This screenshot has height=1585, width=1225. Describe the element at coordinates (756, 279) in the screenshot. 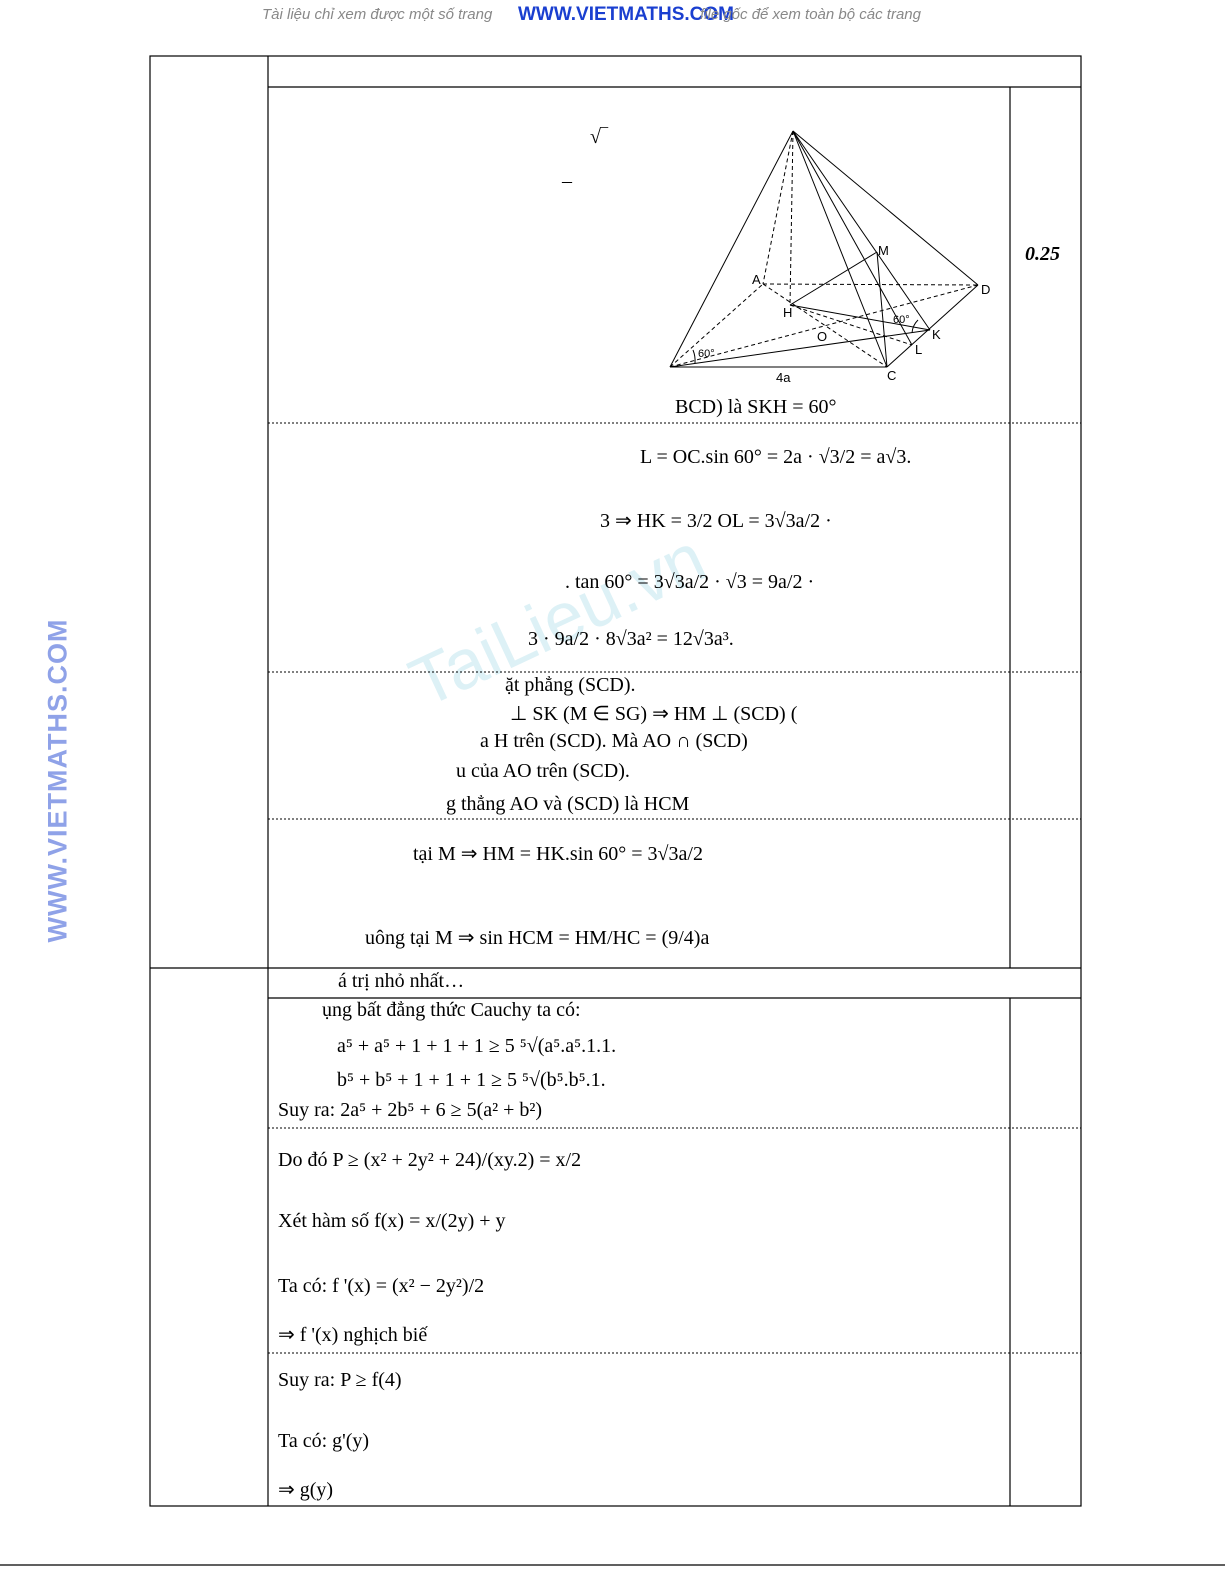

I see `fig-label: A` at that location.